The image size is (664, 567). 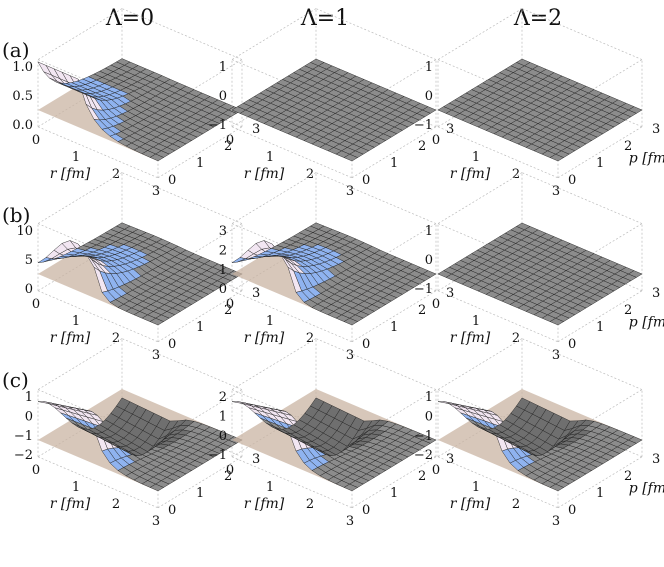 I want to click on z-tick-label: 0.5, so click(x=22, y=96).